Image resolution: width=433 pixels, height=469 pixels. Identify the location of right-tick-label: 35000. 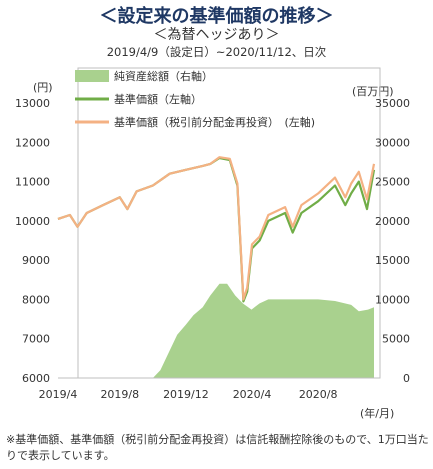
(392, 103).